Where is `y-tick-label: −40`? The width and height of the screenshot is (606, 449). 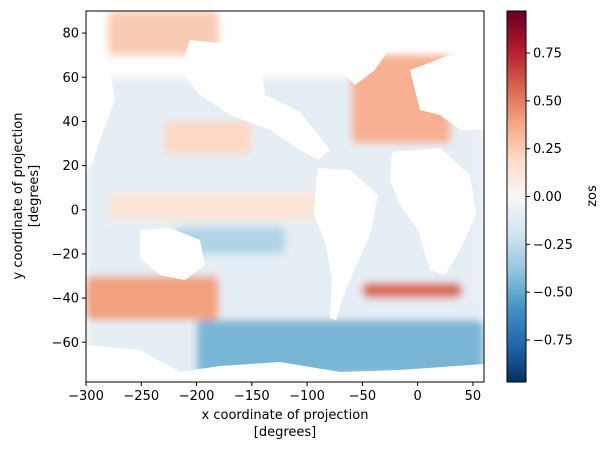 y-tick-label: −40 is located at coordinates (65, 299).